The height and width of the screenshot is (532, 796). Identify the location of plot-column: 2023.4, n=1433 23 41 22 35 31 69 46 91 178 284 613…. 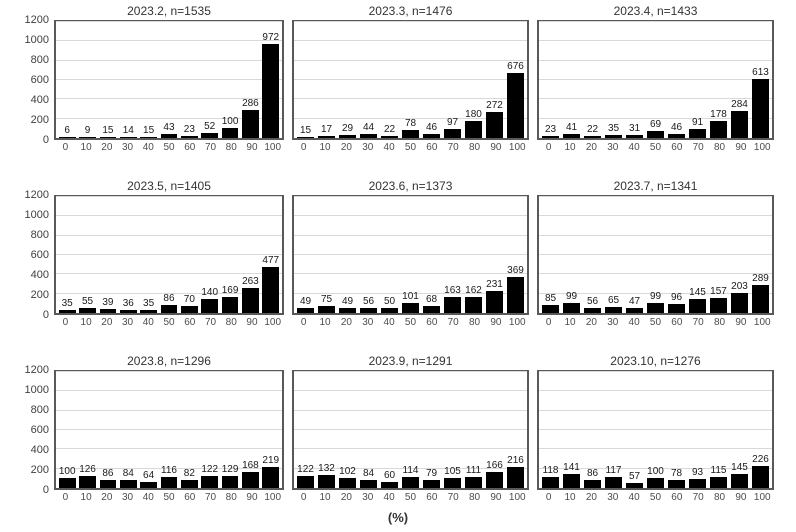
(655, 81).